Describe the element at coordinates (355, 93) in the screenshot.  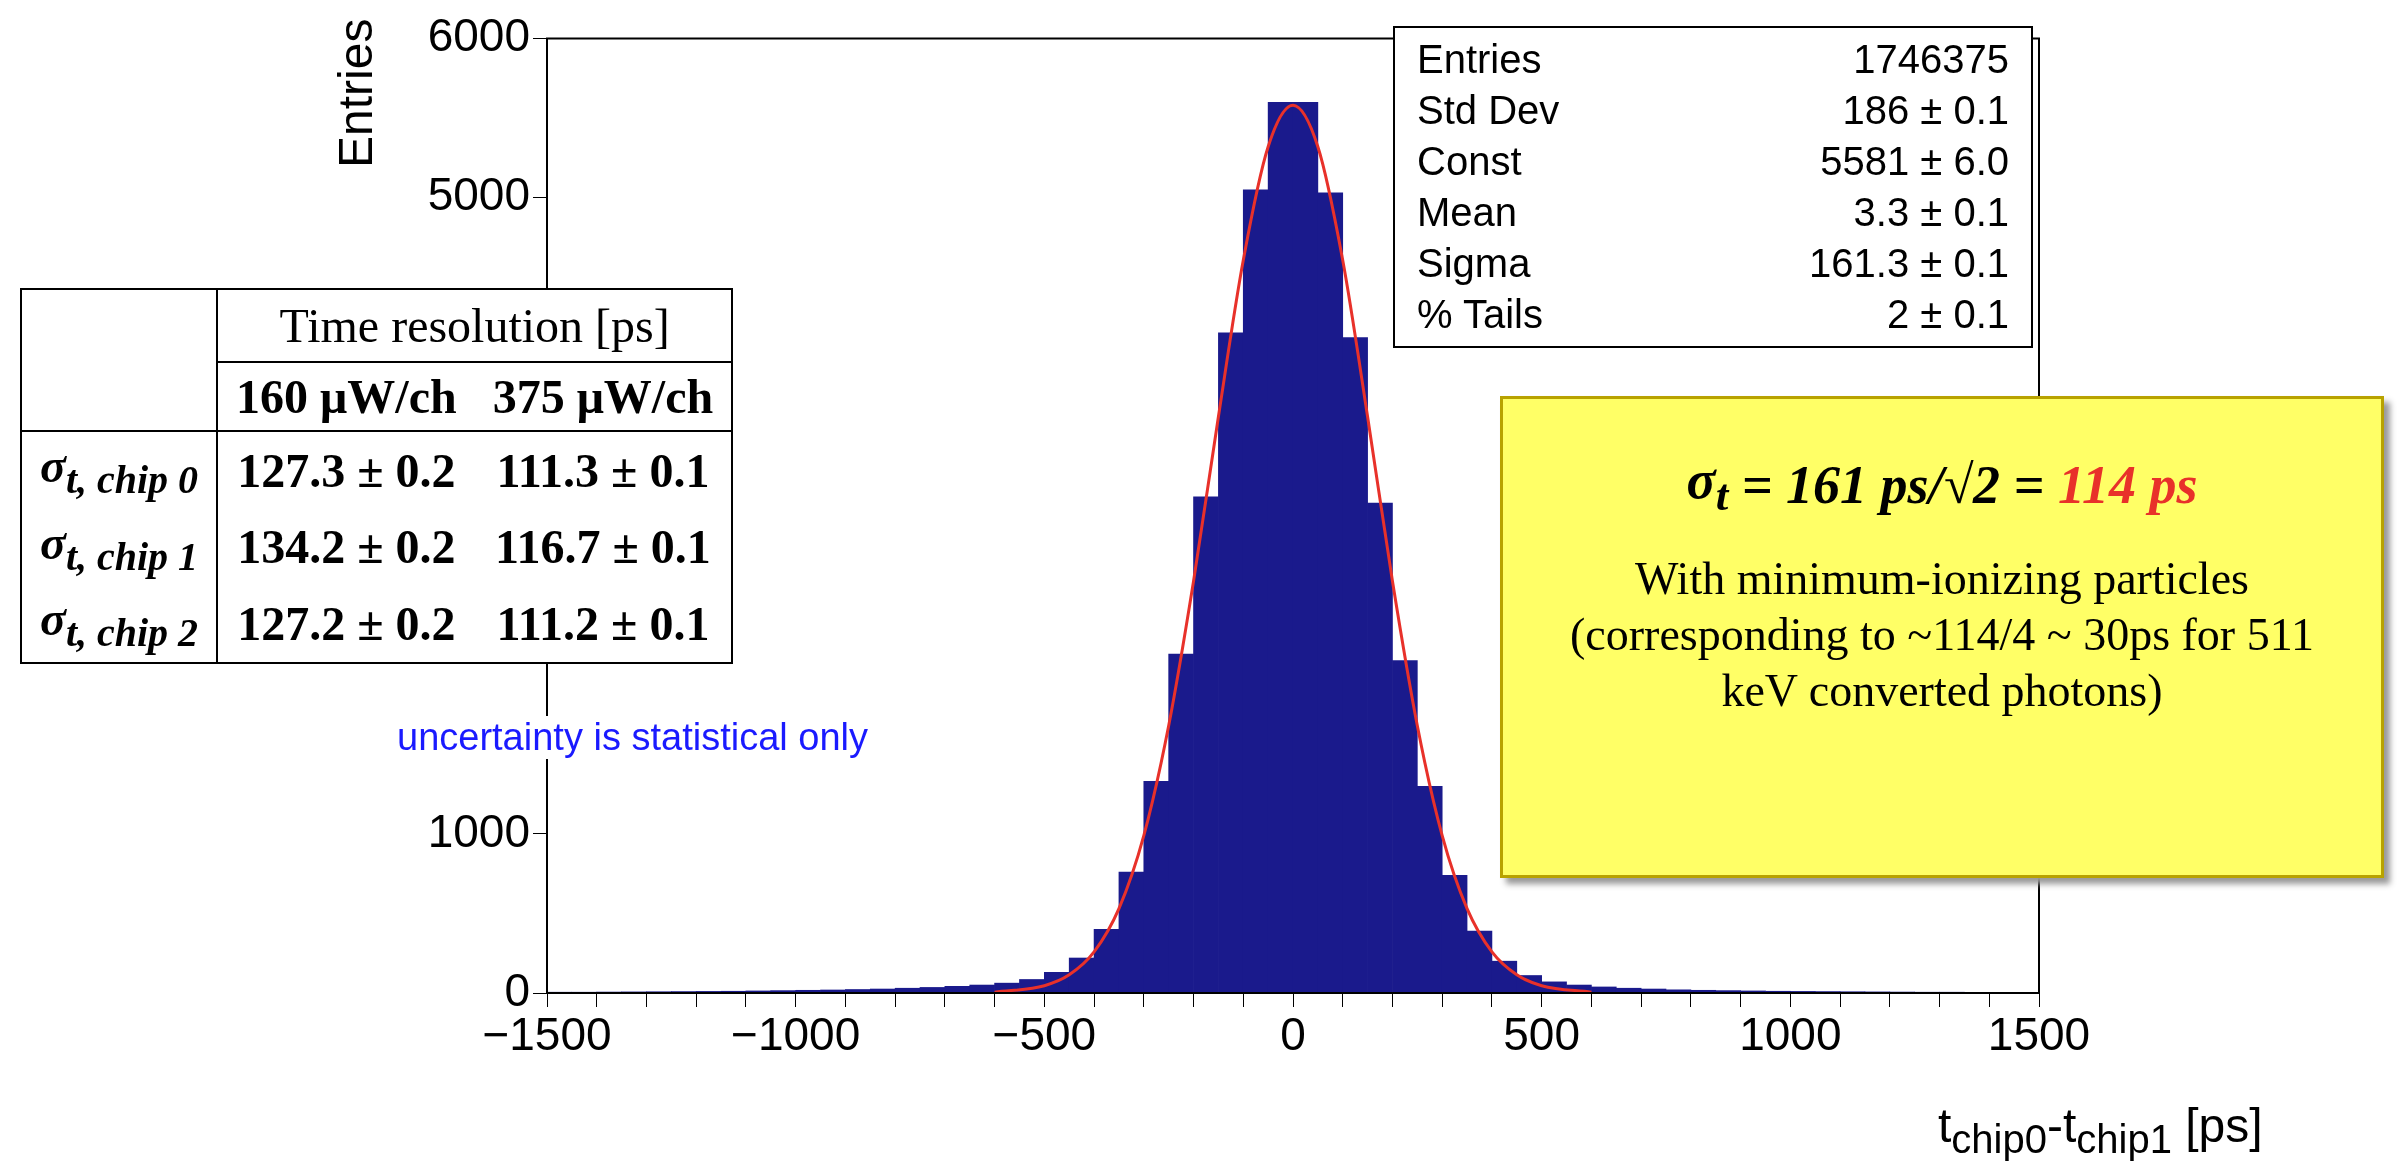
I see `y-axis-title: Entries` at that location.